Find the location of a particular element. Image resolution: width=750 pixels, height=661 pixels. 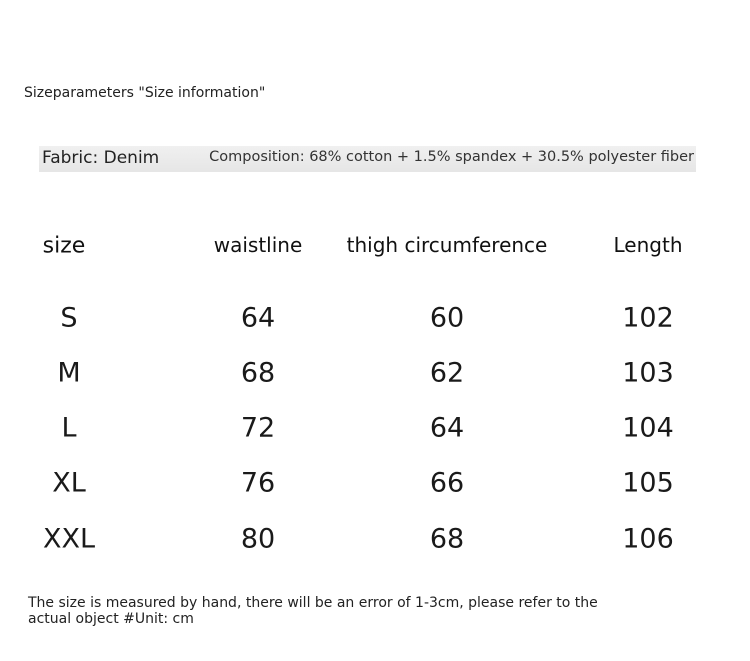

value-cell: 104 is located at coordinates (648, 428).